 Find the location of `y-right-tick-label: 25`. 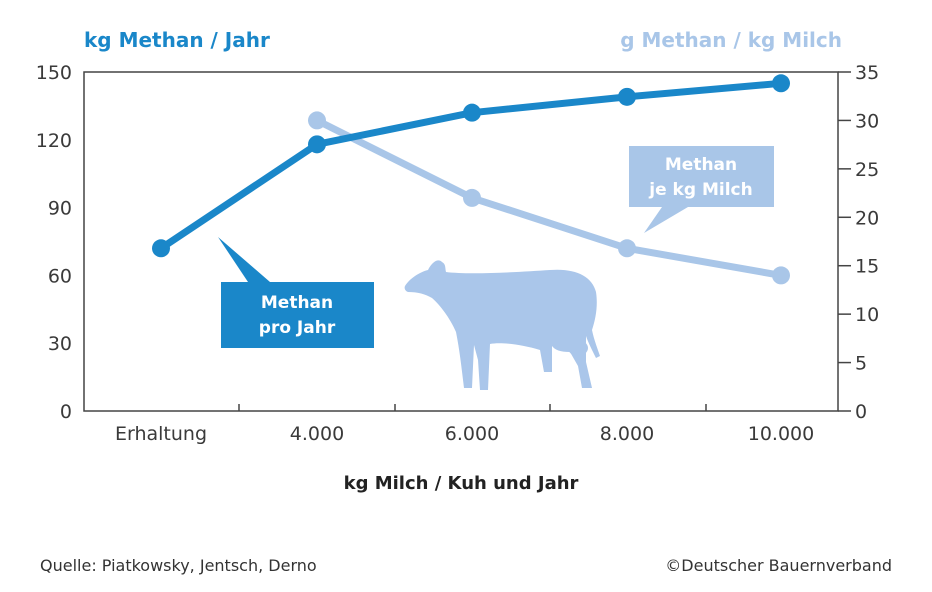

y-right-tick-label: 25 is located at coordinates (867, 170).